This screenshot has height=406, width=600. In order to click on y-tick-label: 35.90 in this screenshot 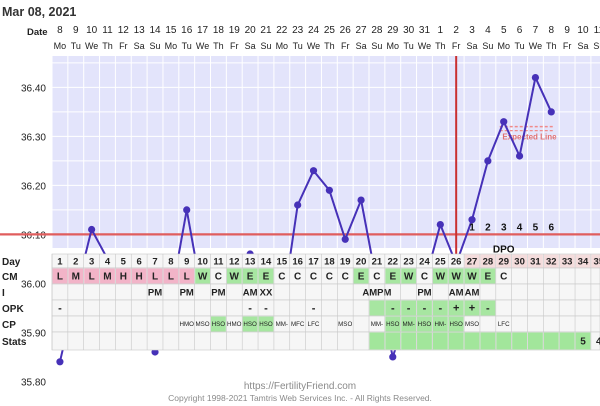, I will do `click(33, 333)`.